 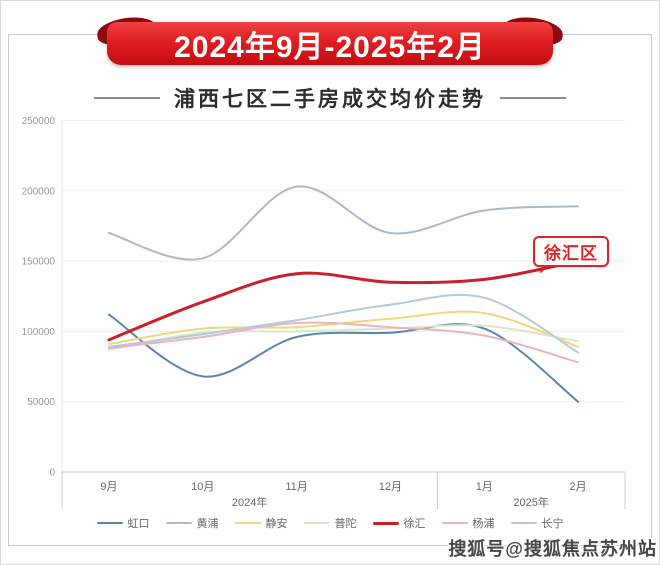 I want to click on legend-label-普陀: 普陀, so click(x=345, y=524).